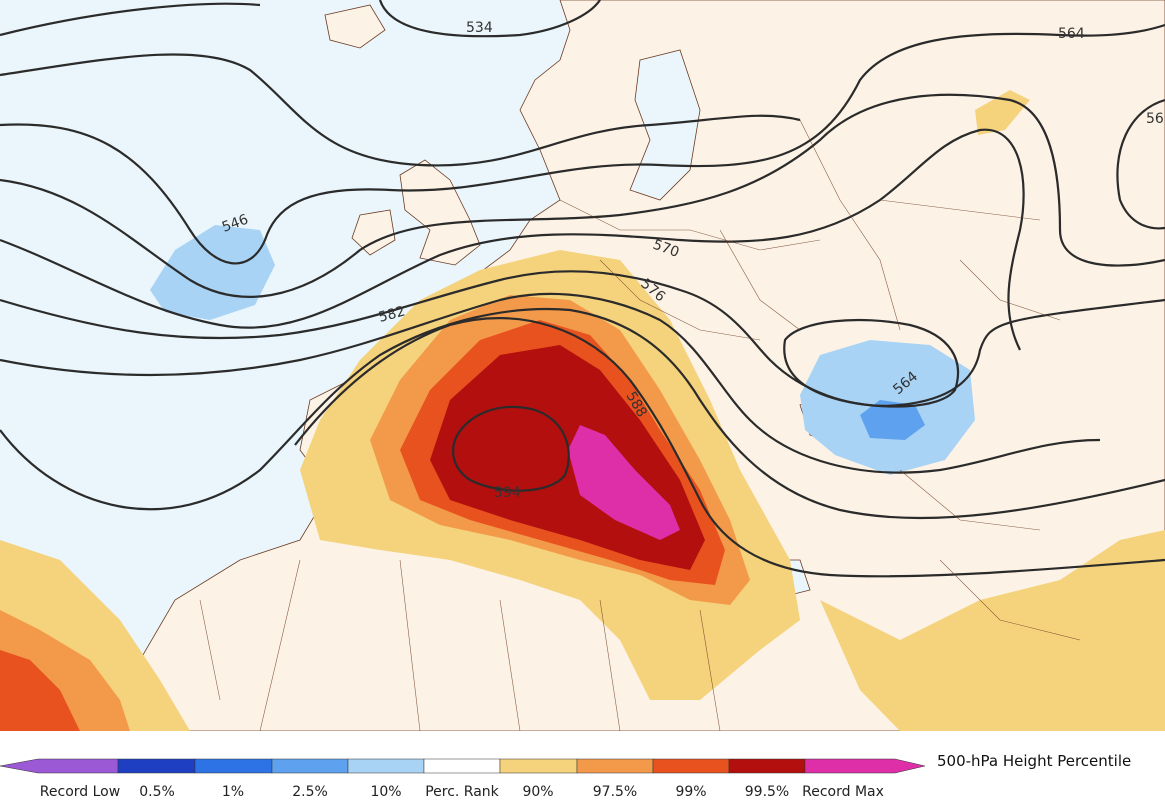 This screenshot has height=808, width=1165. Describe the element at coordinates (1155, 119) in the screenshot. I see `contour-label-56: 56` at that location.